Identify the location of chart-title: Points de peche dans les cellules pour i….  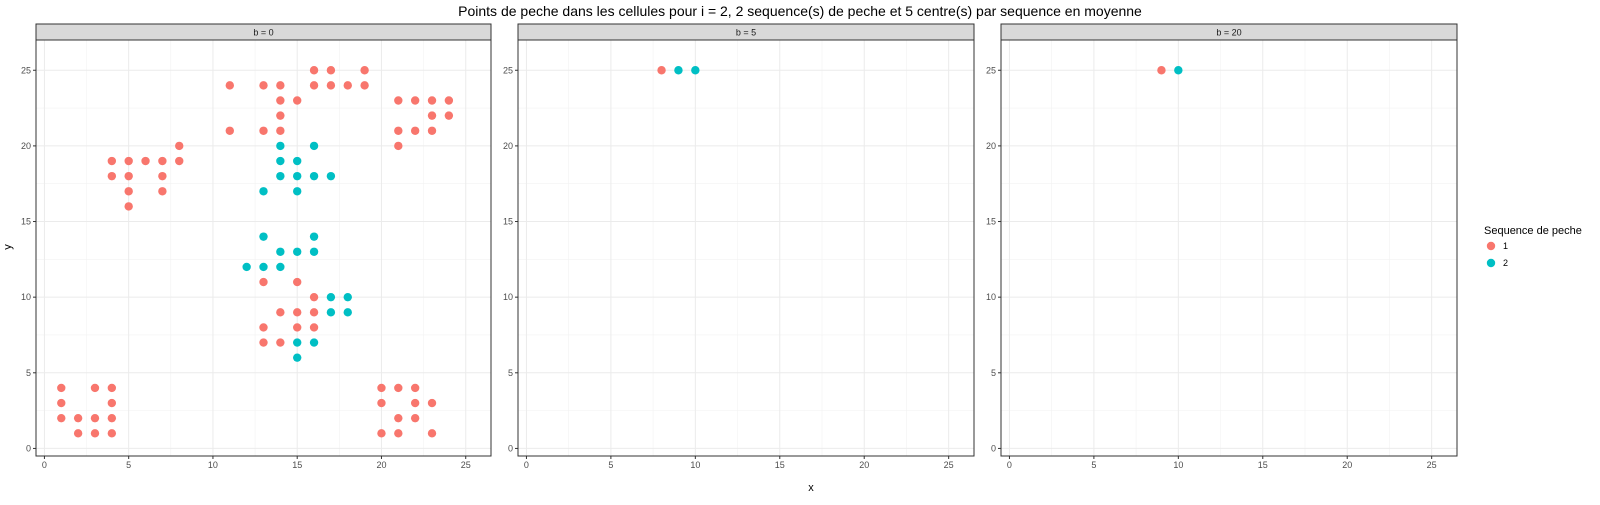
(800, 11).